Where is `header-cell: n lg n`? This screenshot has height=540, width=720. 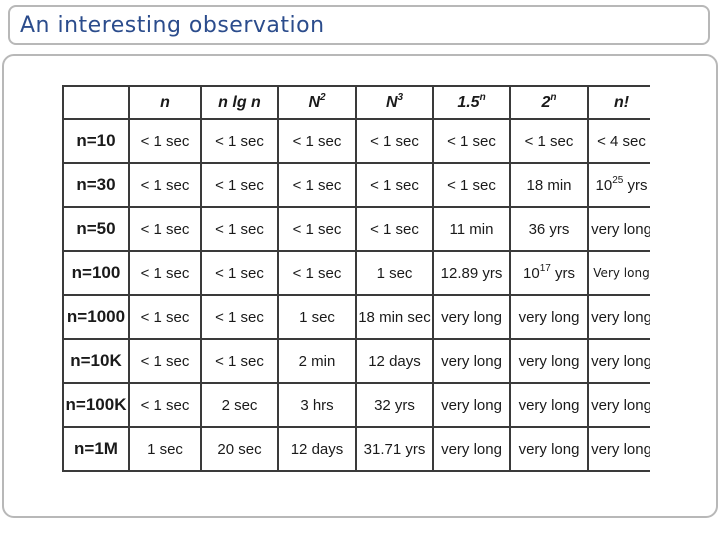 header-cell: n lg n is located at coordinates (239, 102).